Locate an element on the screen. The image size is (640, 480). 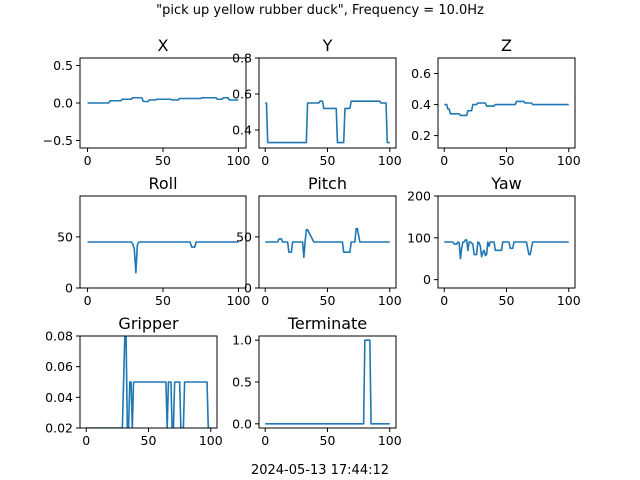
y-tick-label-pitch: 50 is located at coordinates (244, 236).